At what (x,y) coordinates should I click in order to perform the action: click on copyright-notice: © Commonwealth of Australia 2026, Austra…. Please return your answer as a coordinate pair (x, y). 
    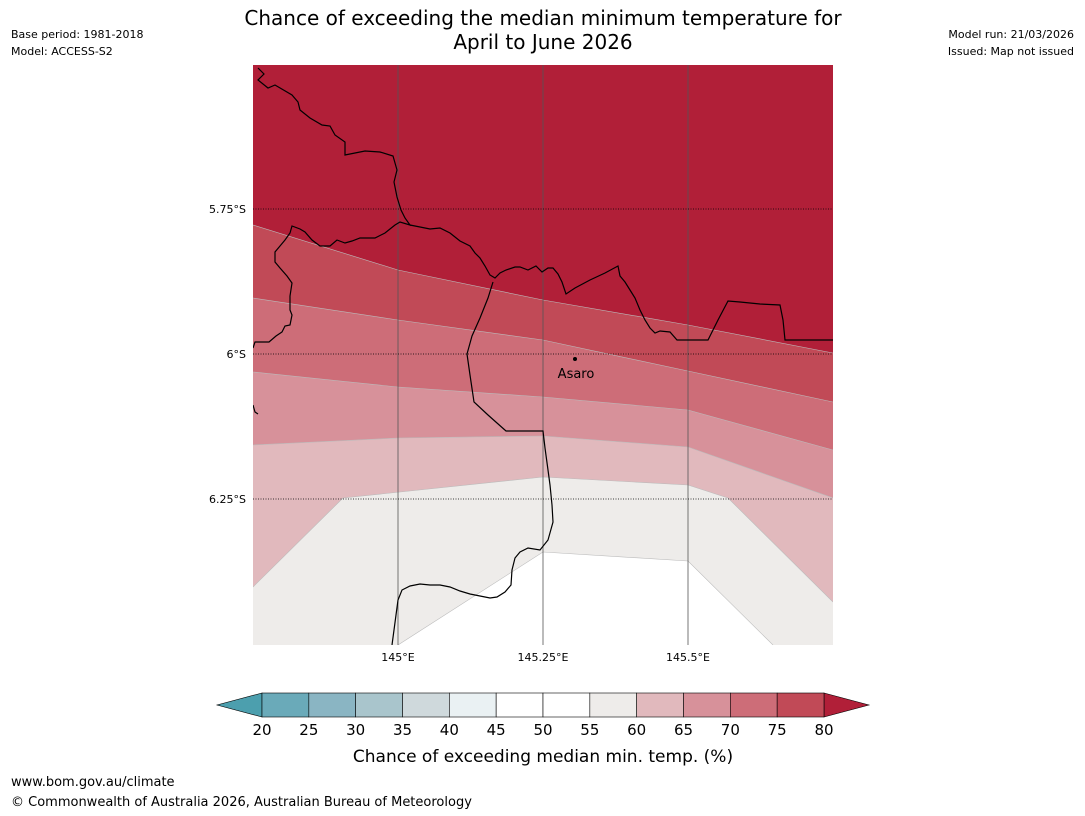
    Looking at the image, I should click on (241, 802).